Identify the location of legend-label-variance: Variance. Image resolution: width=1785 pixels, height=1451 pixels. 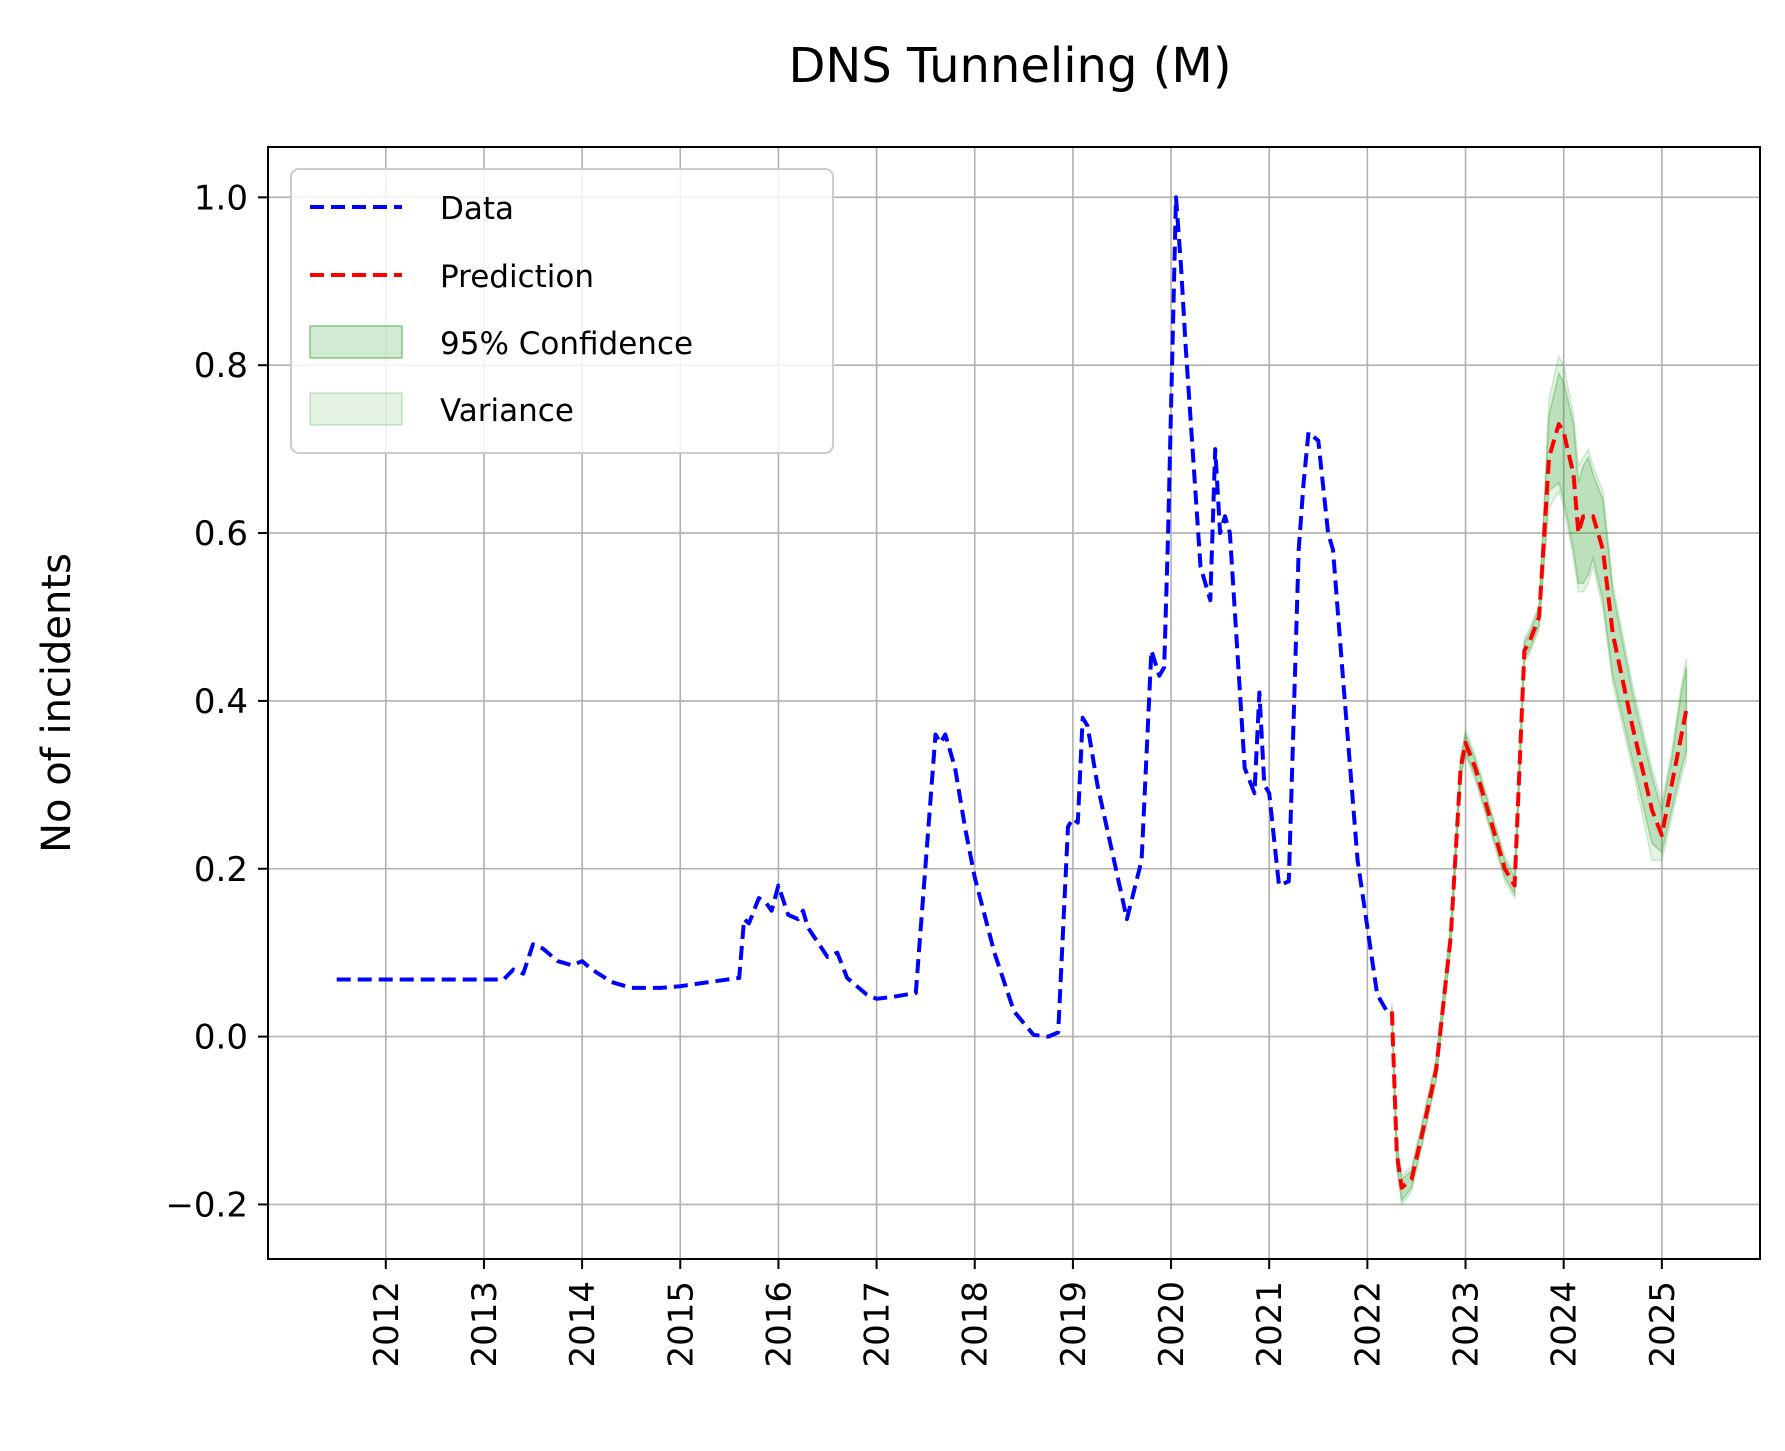
(507, 411).